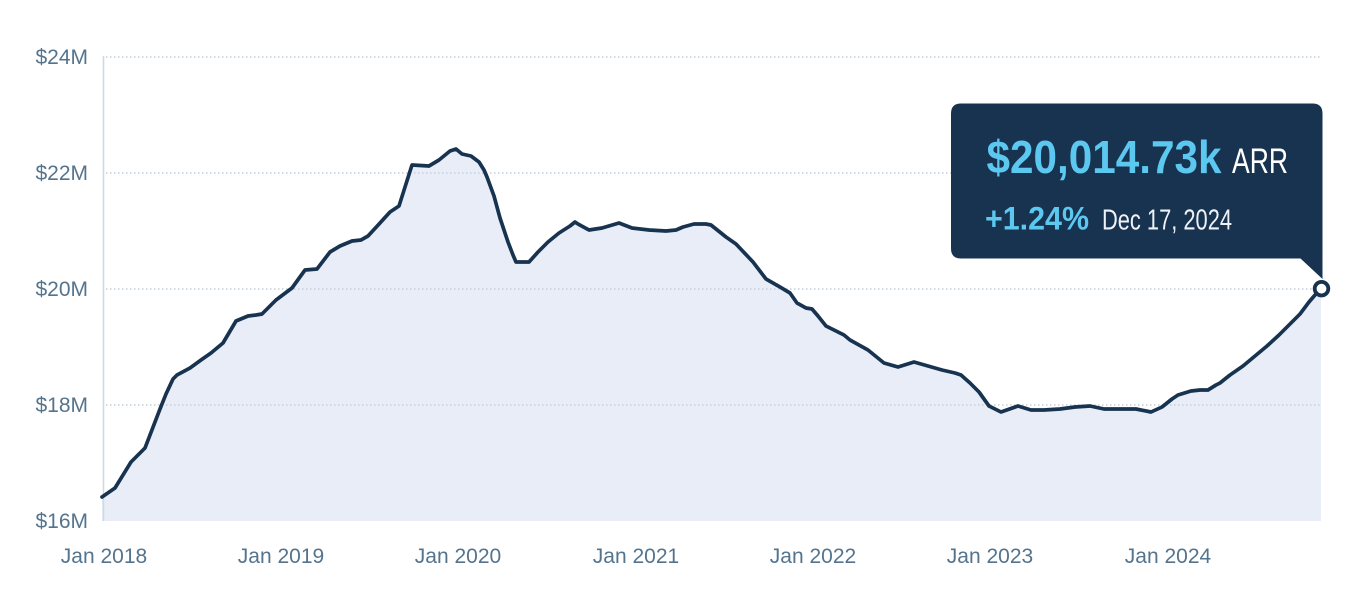 The image size is (1366, 601). Describe the element at coordinates (636, 556) in the screenshot. I see `svg-text: Jan 2021` at that location.